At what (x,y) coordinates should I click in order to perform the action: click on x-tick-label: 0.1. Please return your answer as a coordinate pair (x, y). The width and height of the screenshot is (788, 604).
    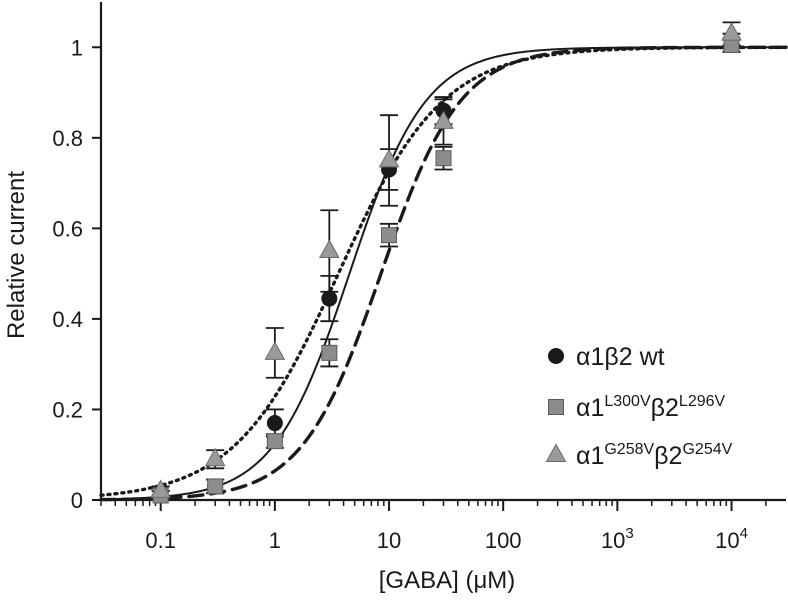
    Looking at the image, I should click on (160, 540).